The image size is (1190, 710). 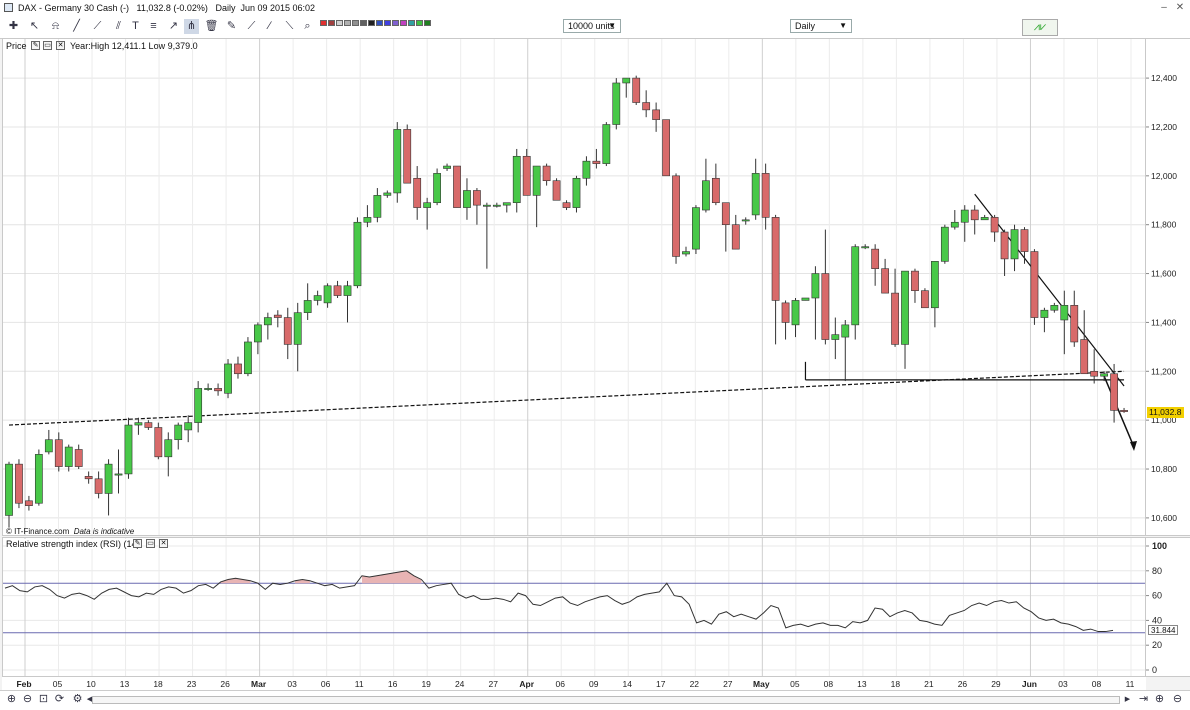 What do you see at coordinates (173, 26) in the screenshot?
I see `arrow-tool-icon: ↗` at bounding box center [173, 26].